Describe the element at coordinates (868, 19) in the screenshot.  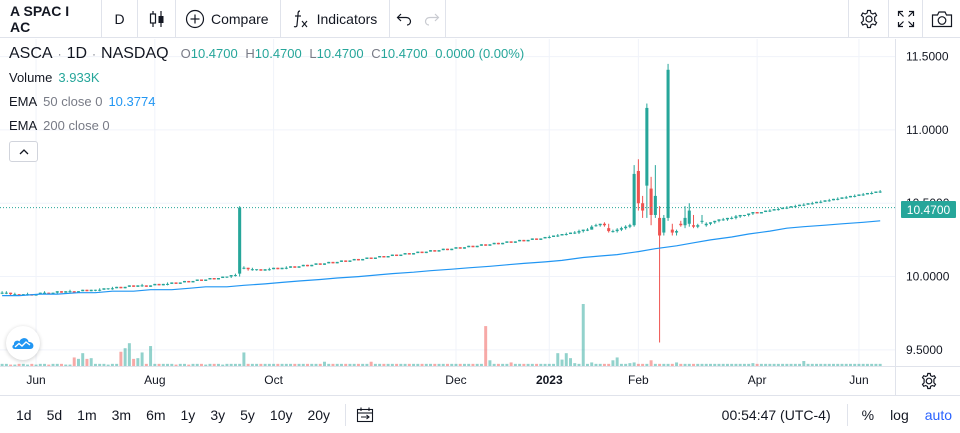
I see `settings-button` at that location.